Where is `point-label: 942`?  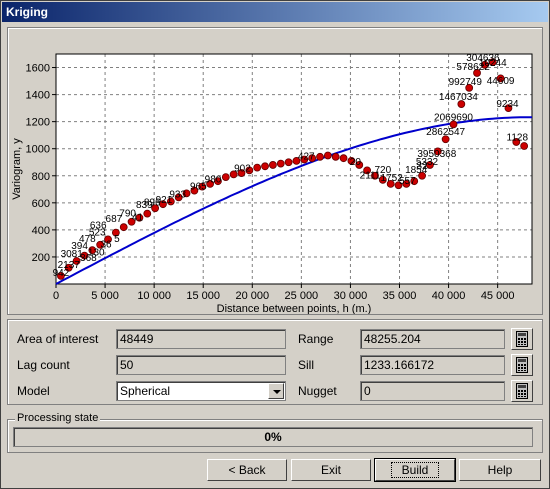
point-label: 942 is located at coordinates (61, 273).